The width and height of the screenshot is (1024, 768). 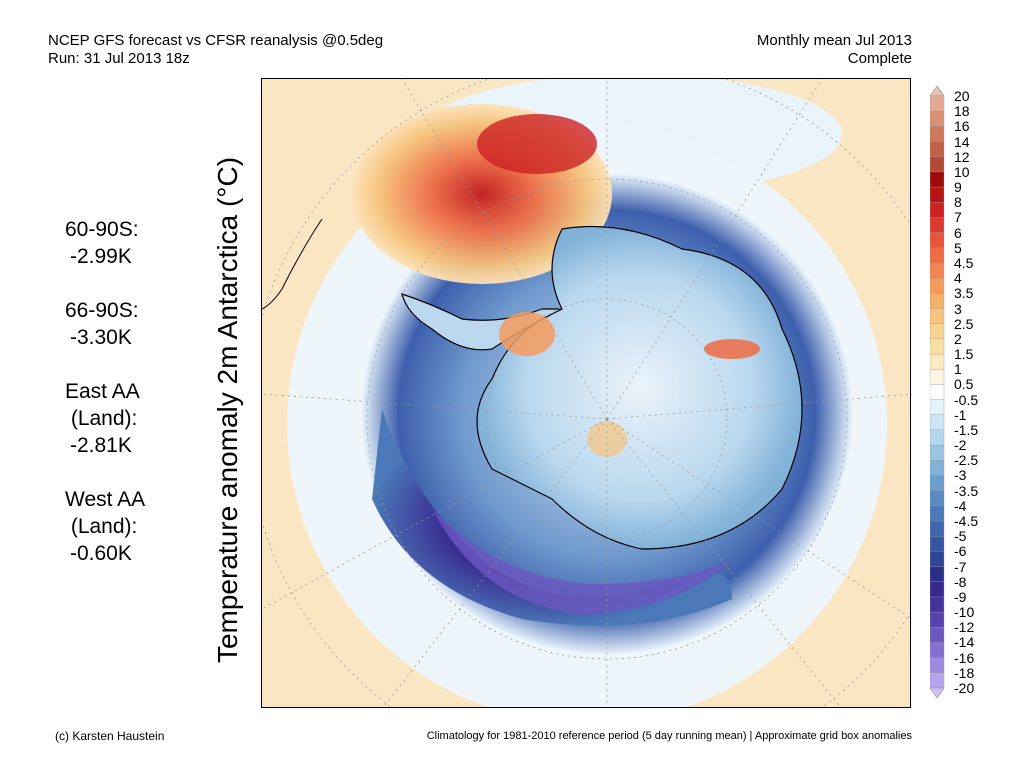 I want to click on warm-anomaly-core, so click(x=537, y=144).